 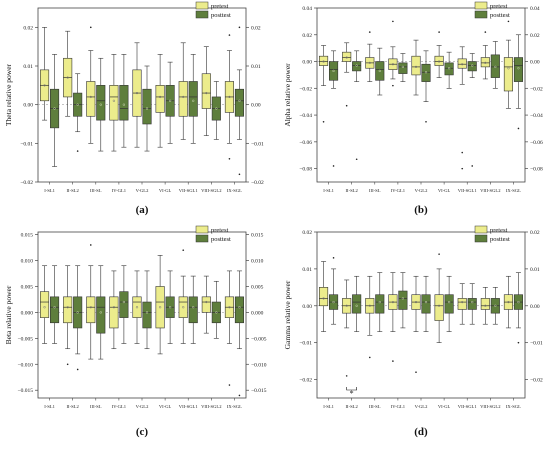 What do you see at coordinates (143, 190) in the screenshot?
I see `x-tick-label: V-GL2` at bounding box center [143, 190].